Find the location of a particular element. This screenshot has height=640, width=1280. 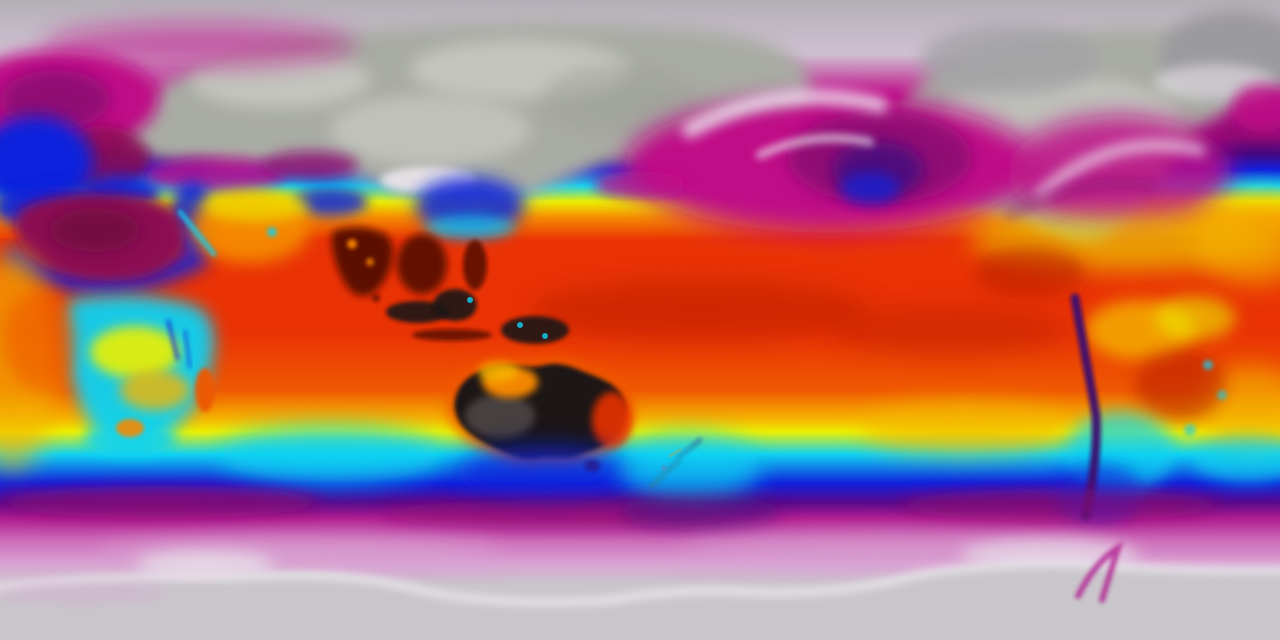

central-asia-plain is located at coordinates (430, 130).